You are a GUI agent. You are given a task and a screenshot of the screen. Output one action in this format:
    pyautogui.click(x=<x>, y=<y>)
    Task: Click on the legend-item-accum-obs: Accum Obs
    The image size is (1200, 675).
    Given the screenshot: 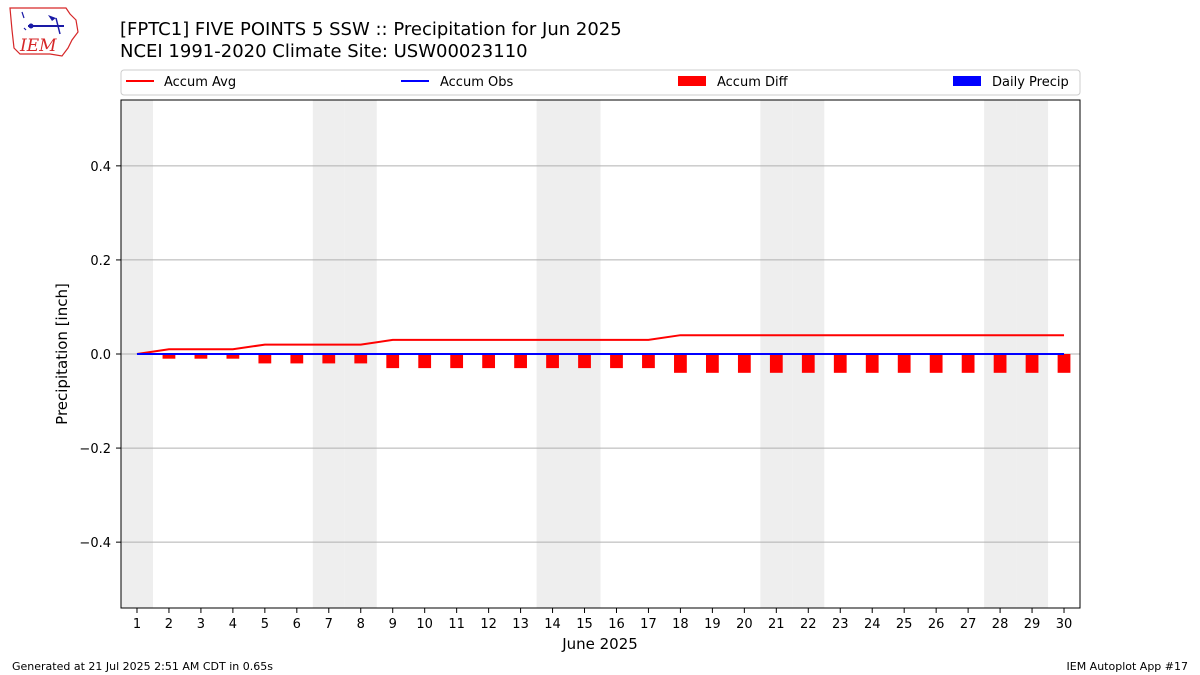 What is the action you would take?
    pyautogui.click(x=457, y=82)
    